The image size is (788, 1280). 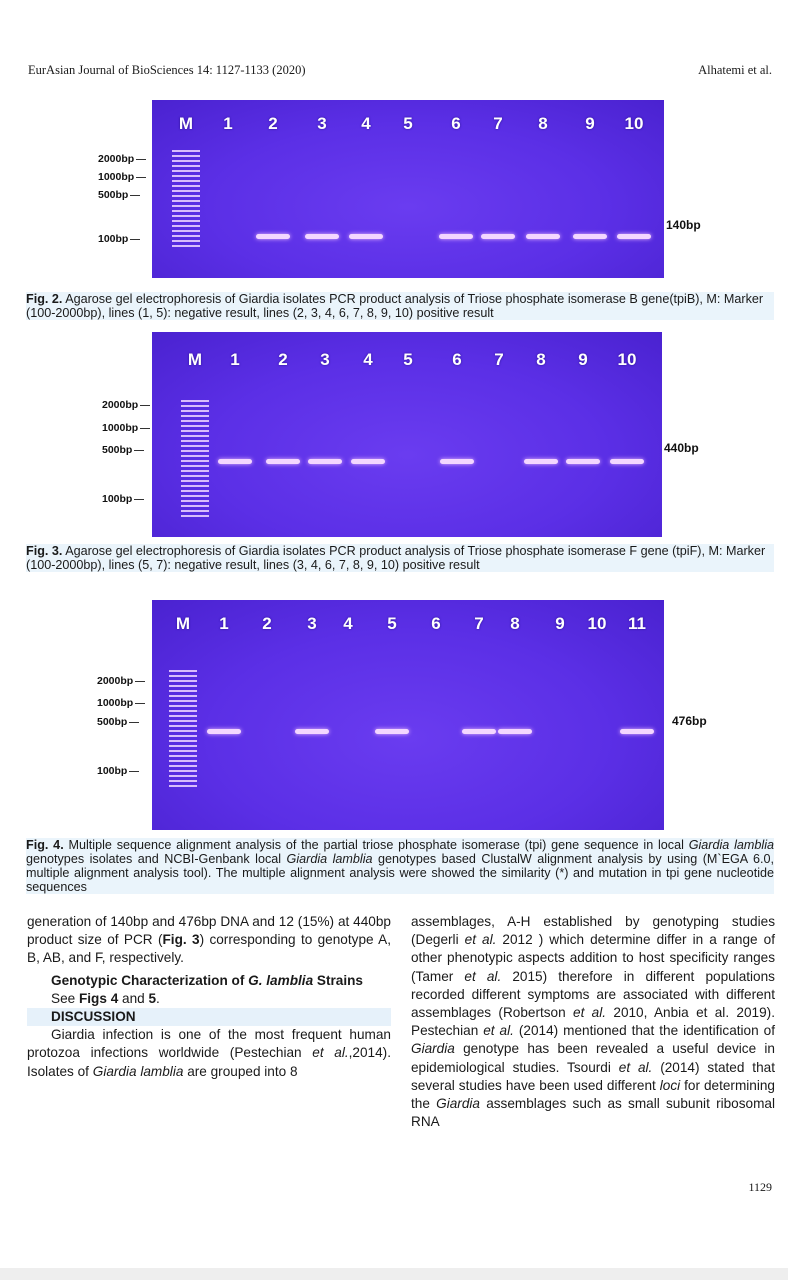 I want to click on gel-image-fig2: M 1 2 3 4 5 6 7 8 9 10, so click(x=408, y=189).